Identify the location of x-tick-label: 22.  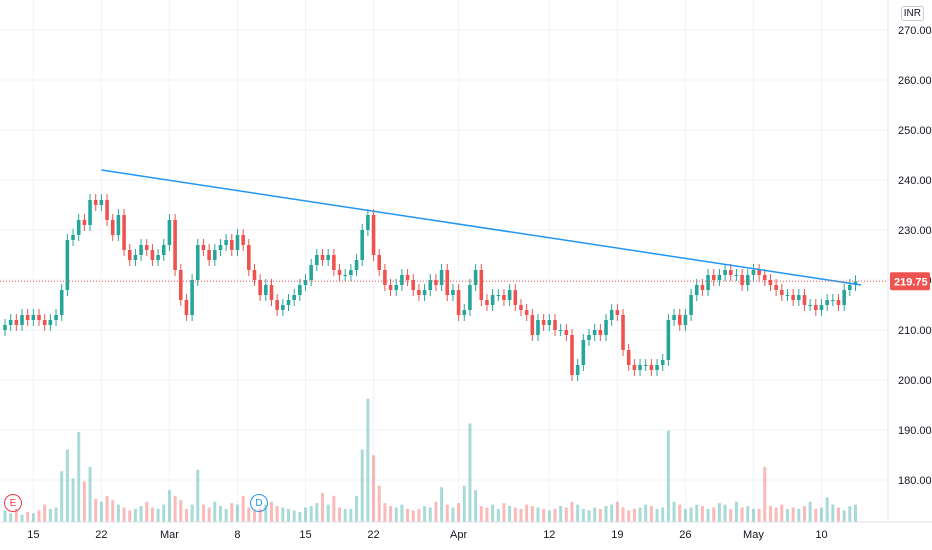
(373, 535).